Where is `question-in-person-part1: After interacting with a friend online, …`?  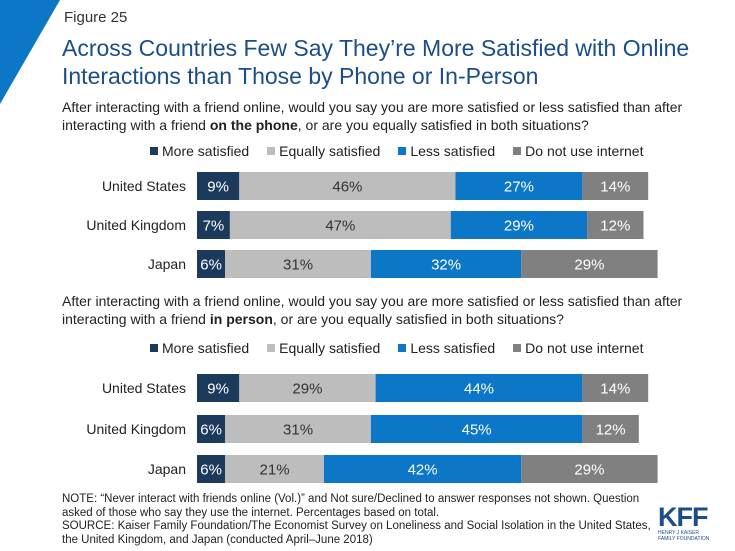 question-in-person-part1: After interacting with a friend online, … is located at coordinates (372, 310).